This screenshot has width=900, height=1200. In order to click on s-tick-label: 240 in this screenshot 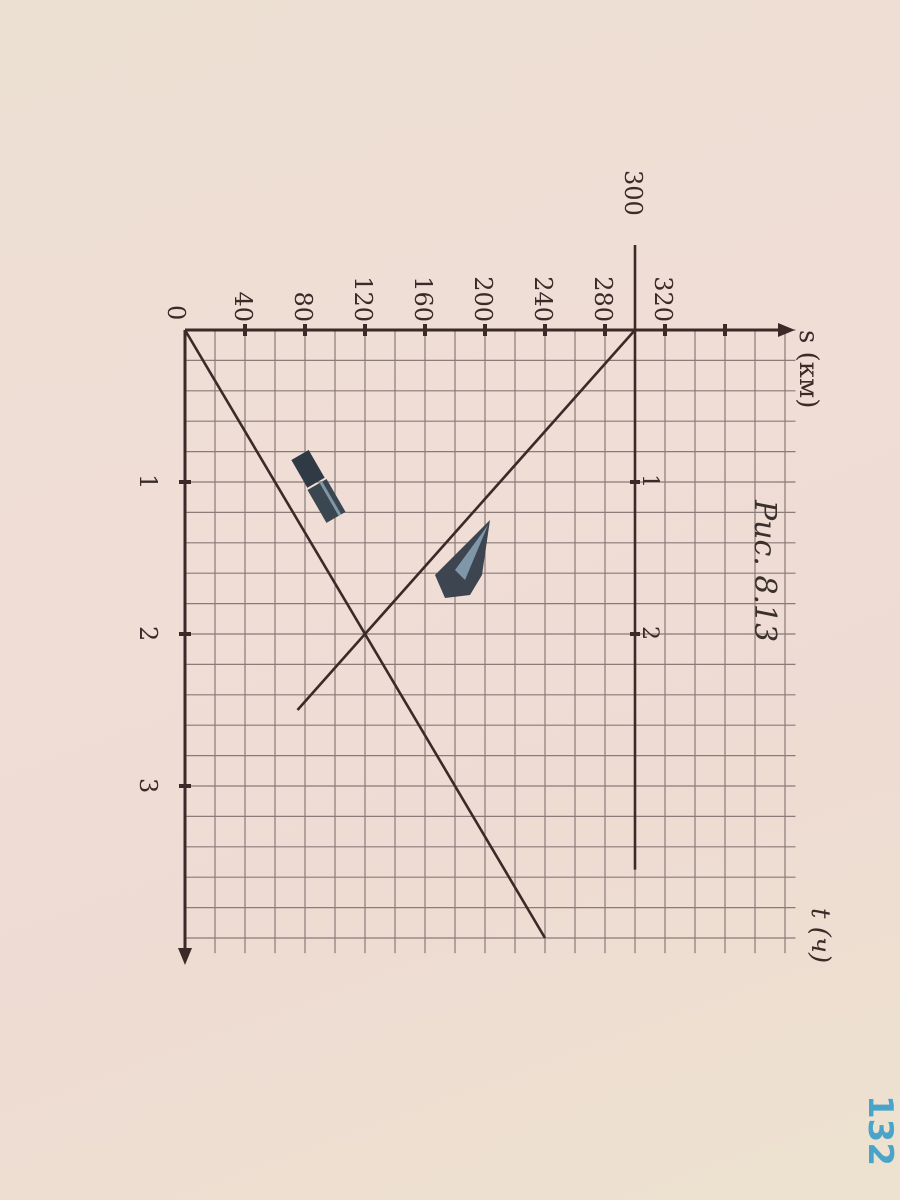, I will do `click(543, 299)`.